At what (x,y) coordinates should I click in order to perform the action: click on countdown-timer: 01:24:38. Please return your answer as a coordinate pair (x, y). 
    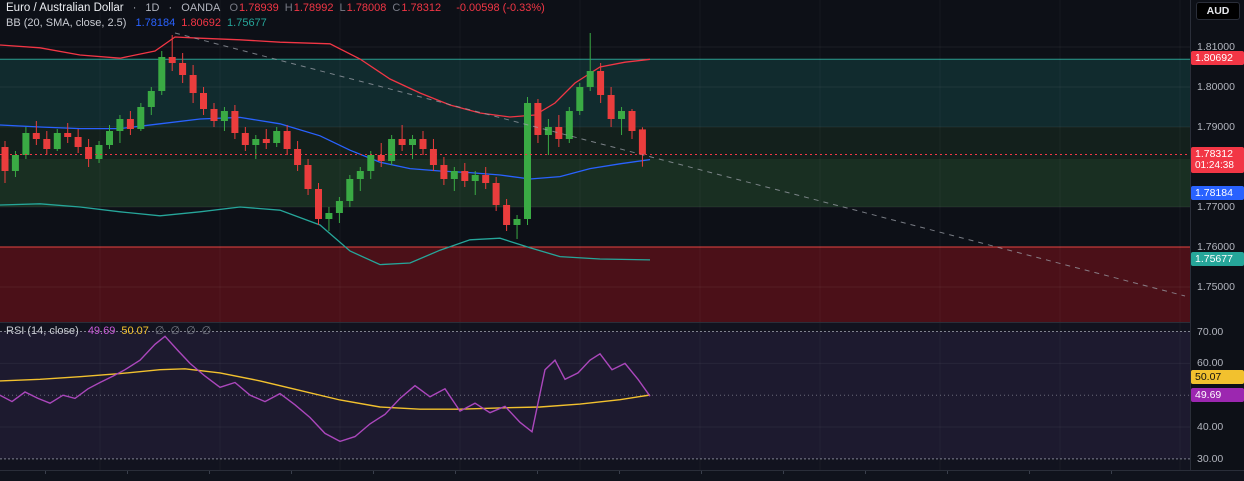
    Looking at the image, I should click on (1214, 165).